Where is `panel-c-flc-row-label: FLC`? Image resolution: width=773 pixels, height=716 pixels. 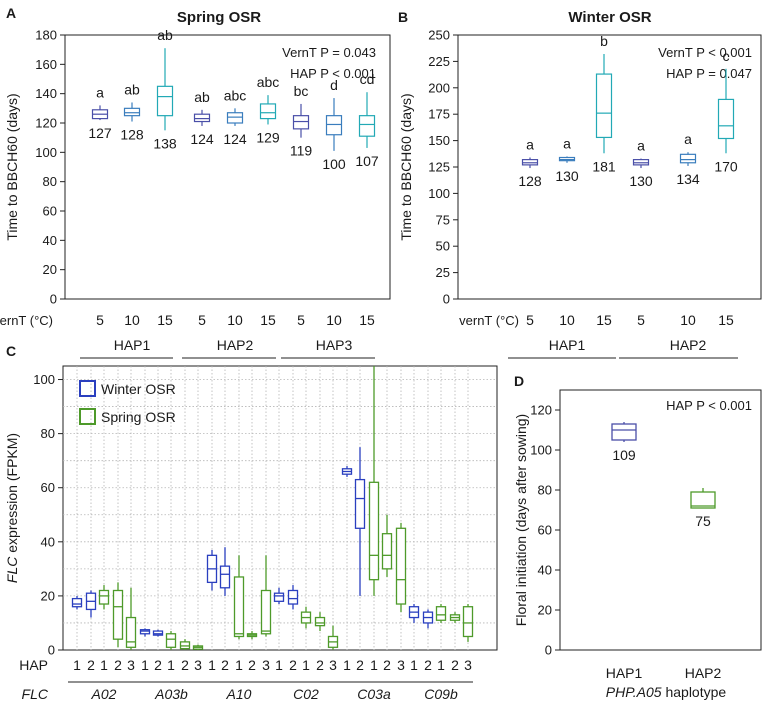 panel-c-flc-row-label: FLC is located at coordinates (35, 694).